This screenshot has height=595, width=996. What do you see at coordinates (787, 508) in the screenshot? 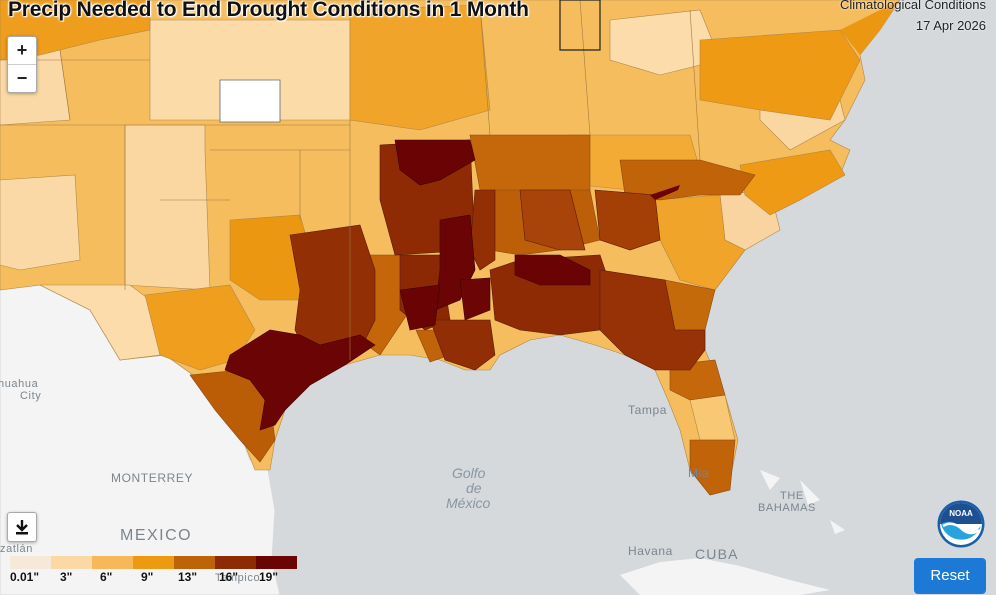
I see `label-bahamas-2: BAHAMAS` at bounding box center [787, 508].